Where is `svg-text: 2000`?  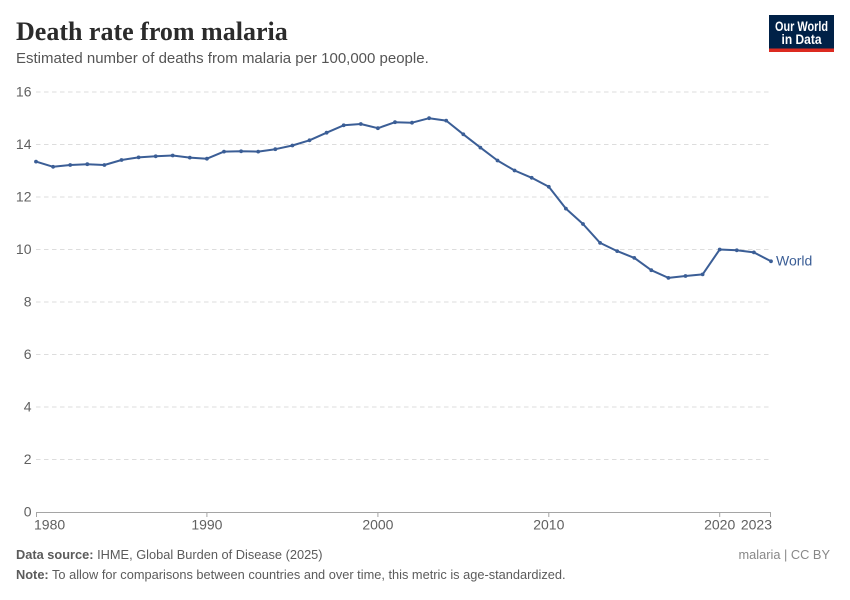
svg-text: 2000 is located at coordinates (377, 525).